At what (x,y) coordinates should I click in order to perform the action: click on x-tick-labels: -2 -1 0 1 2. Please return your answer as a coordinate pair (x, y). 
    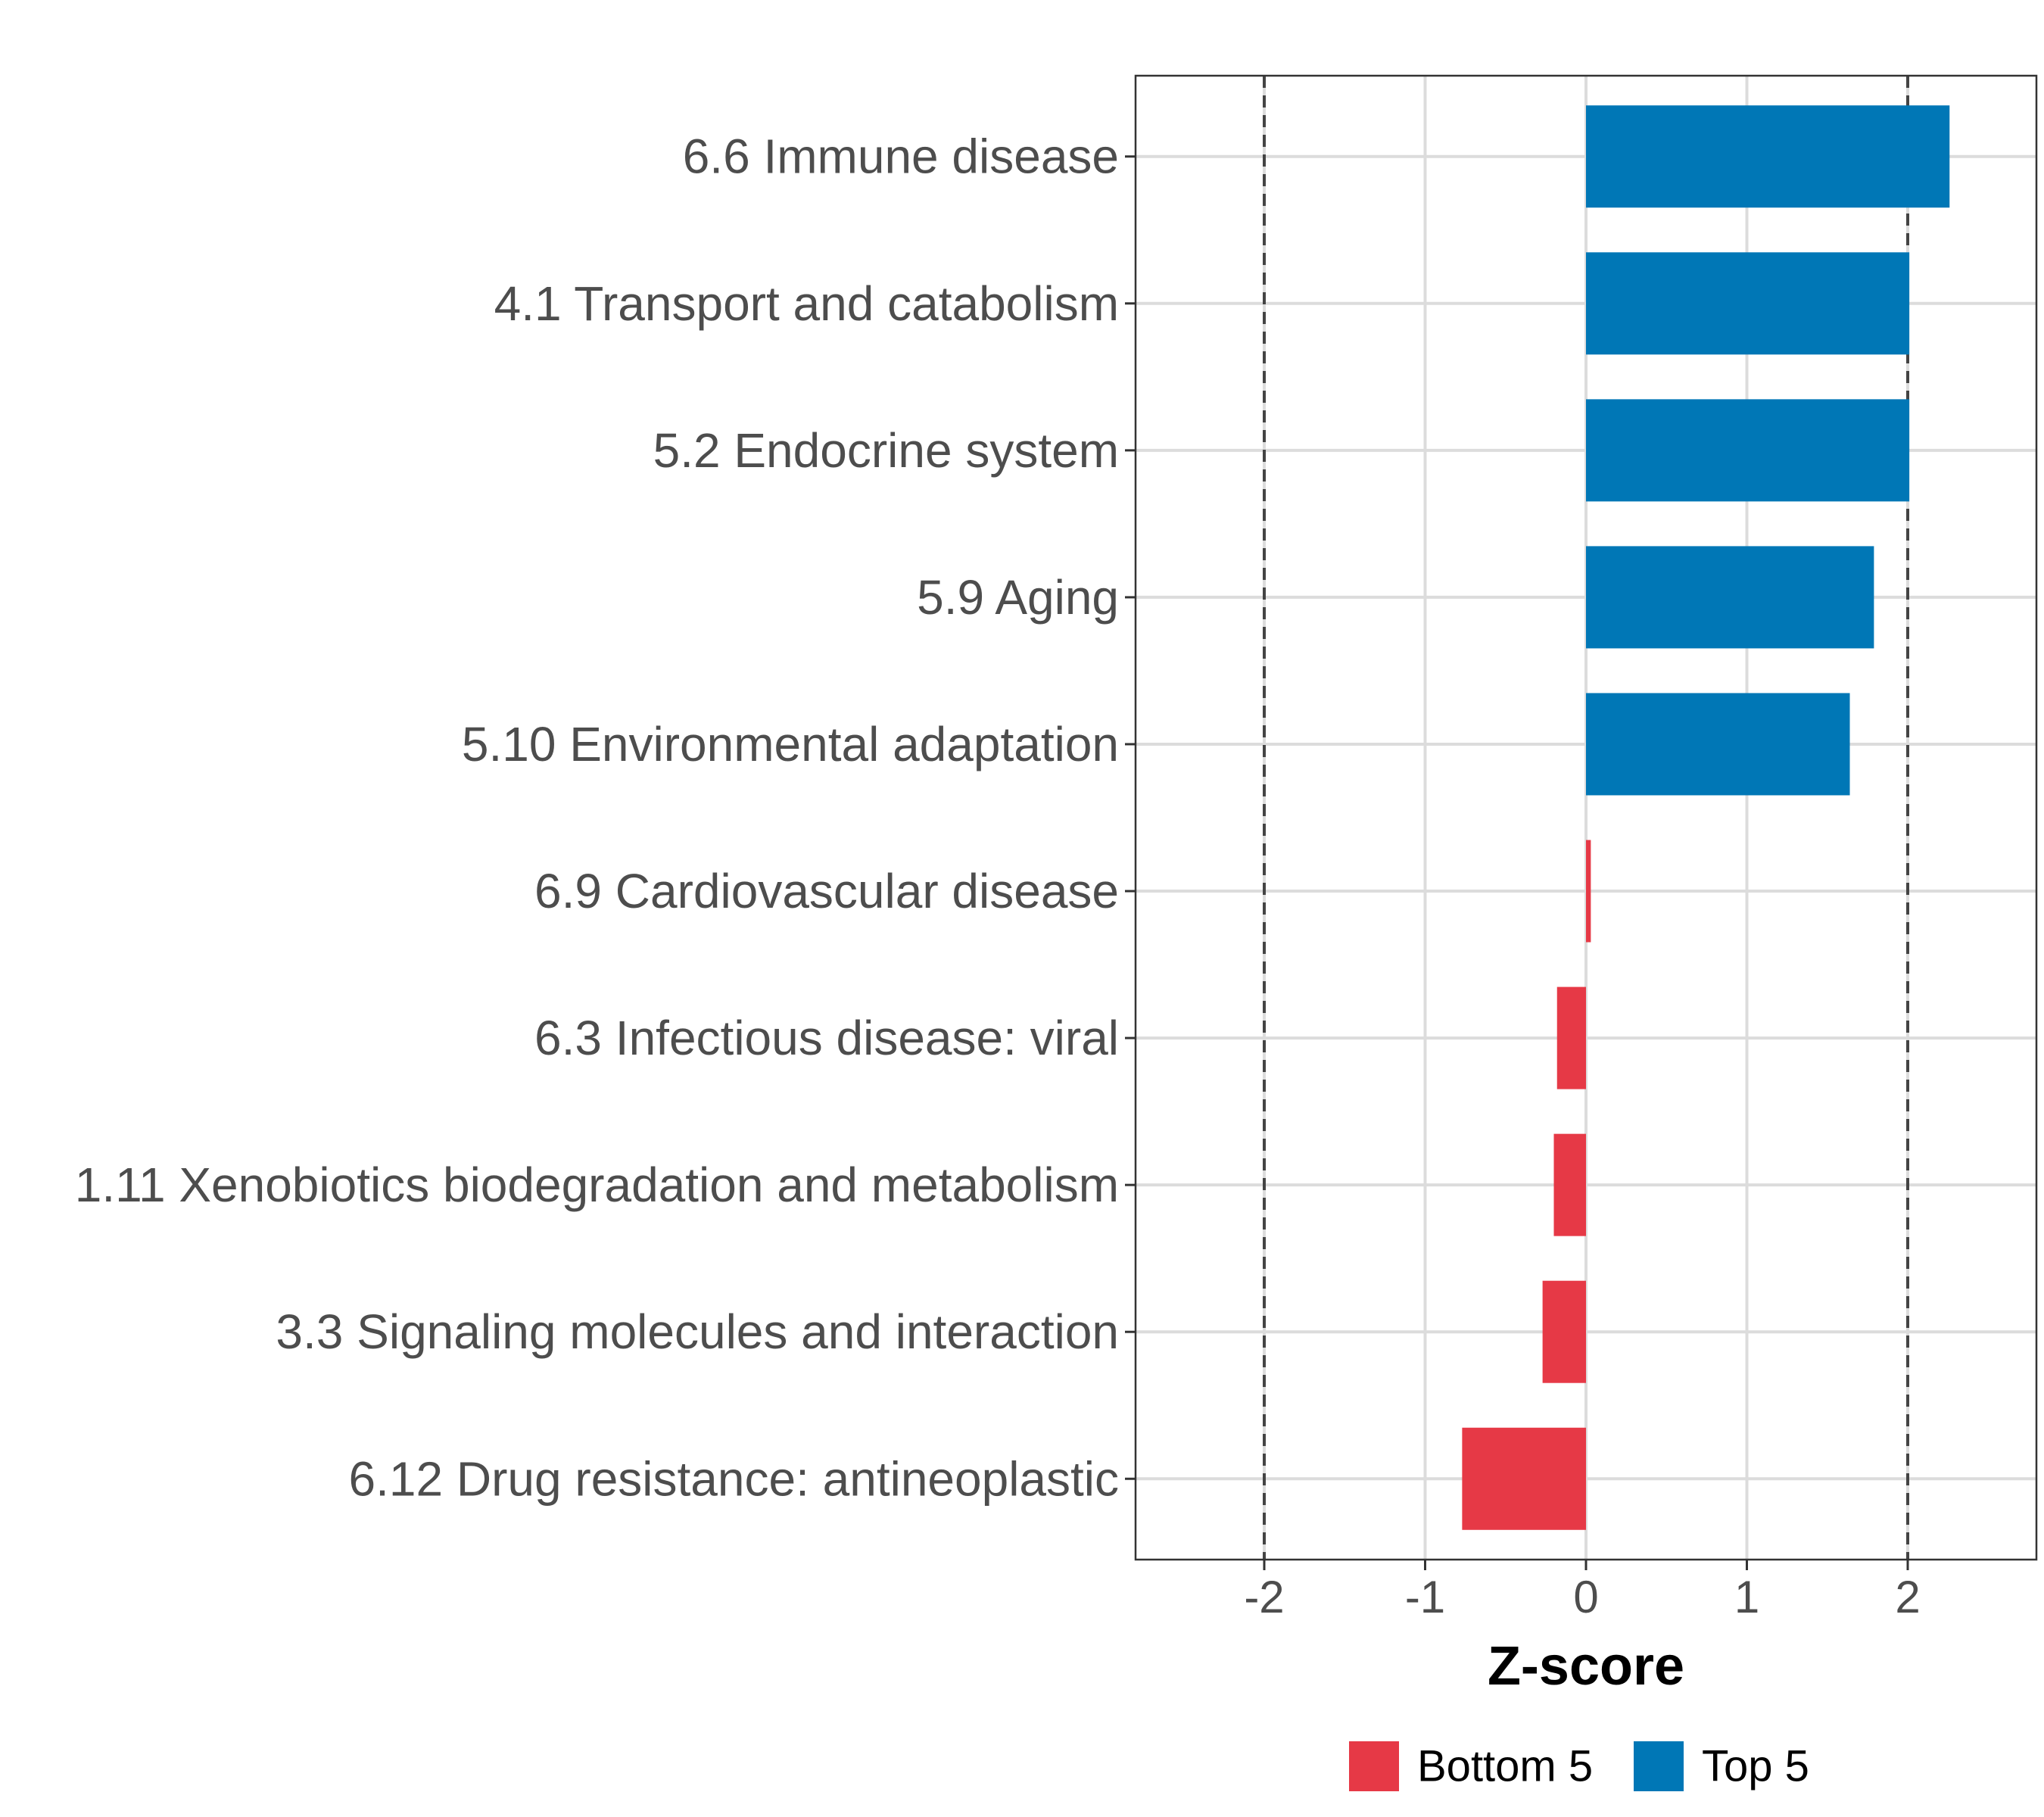
    Looking at the image, I should click on (1582, 1597).